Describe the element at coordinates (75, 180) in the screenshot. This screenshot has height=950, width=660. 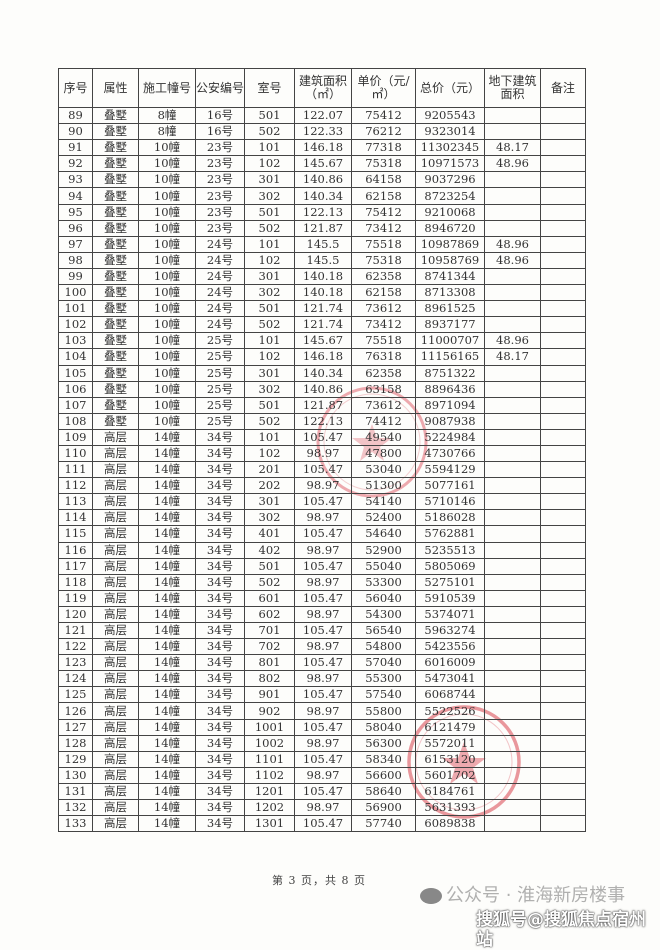
I see `table-cell: 93` at that location.